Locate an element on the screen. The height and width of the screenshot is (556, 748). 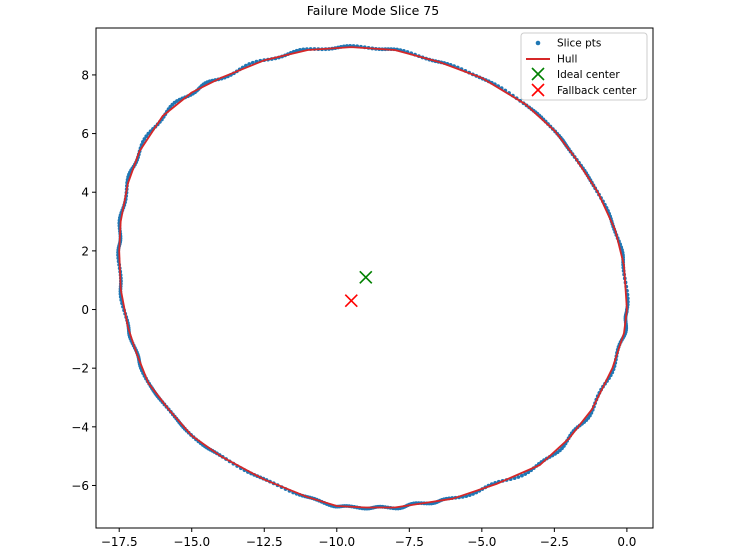
x-tick-label: −15.0 is located at coordinates (191, 542).